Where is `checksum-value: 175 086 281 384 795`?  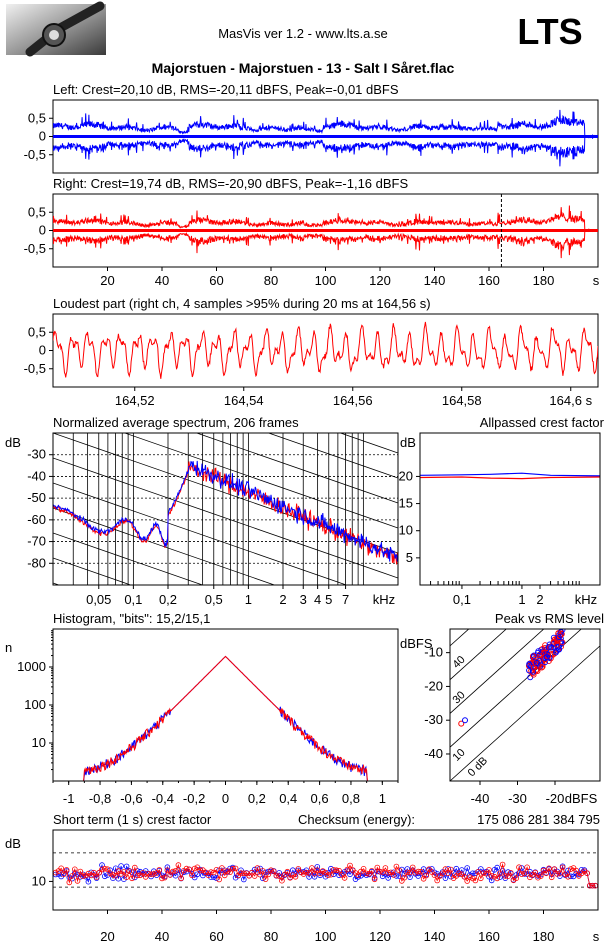
checksum-value: 175 086 281 384 795 is located at coordinates (538, 819).